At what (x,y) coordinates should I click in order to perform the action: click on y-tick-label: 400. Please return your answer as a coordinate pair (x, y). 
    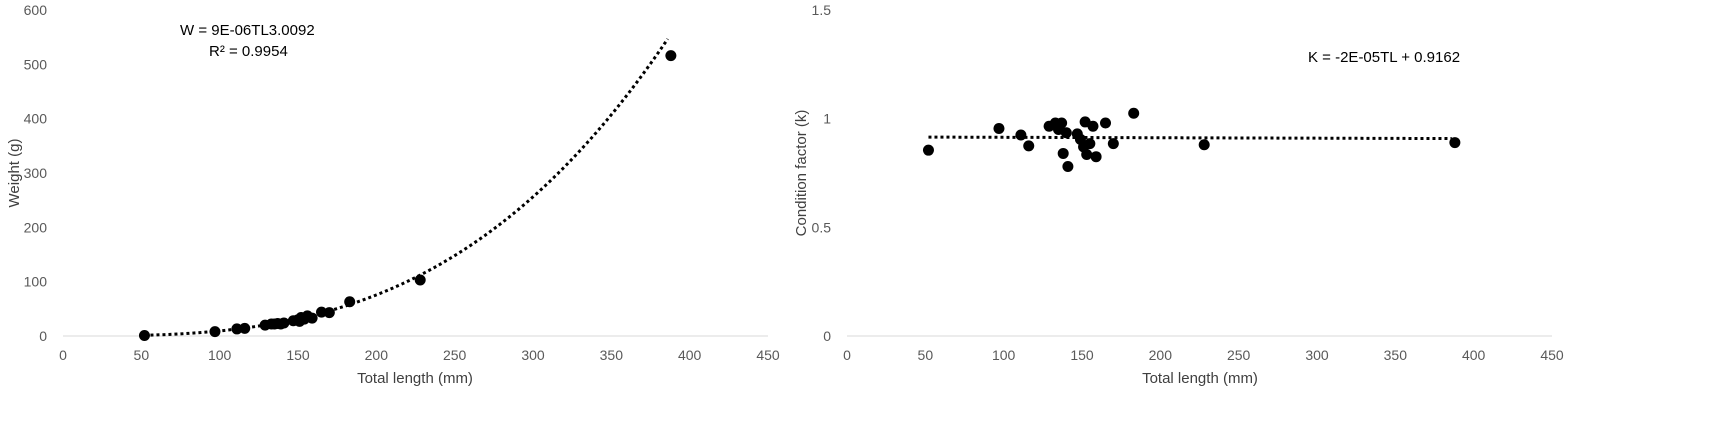
    Looking at the image, I should click on (36, 119).